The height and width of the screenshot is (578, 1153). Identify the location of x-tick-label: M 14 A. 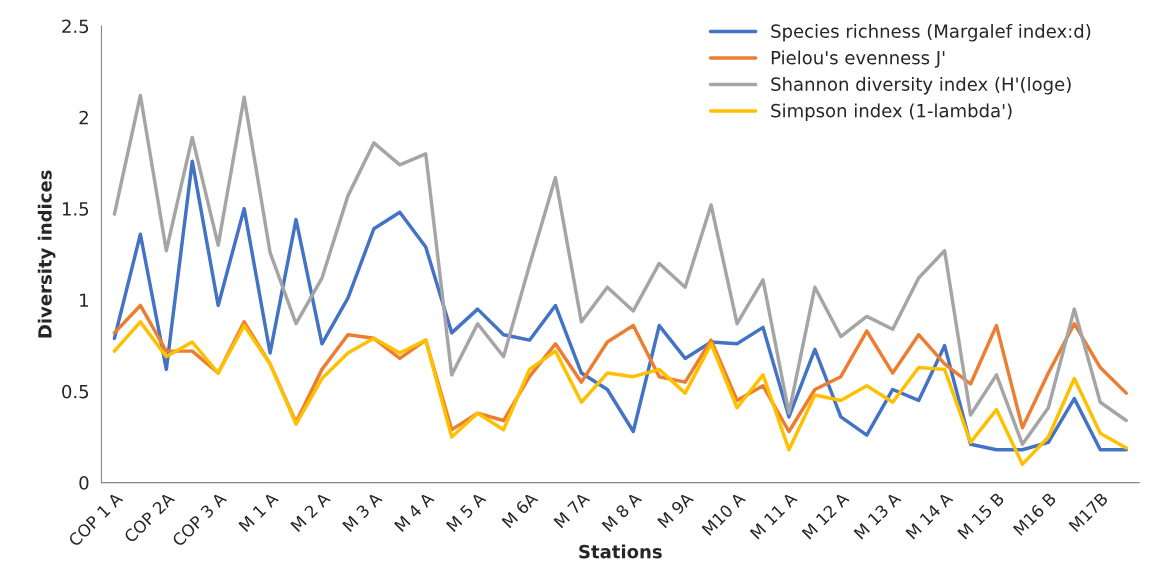
(929, 515).